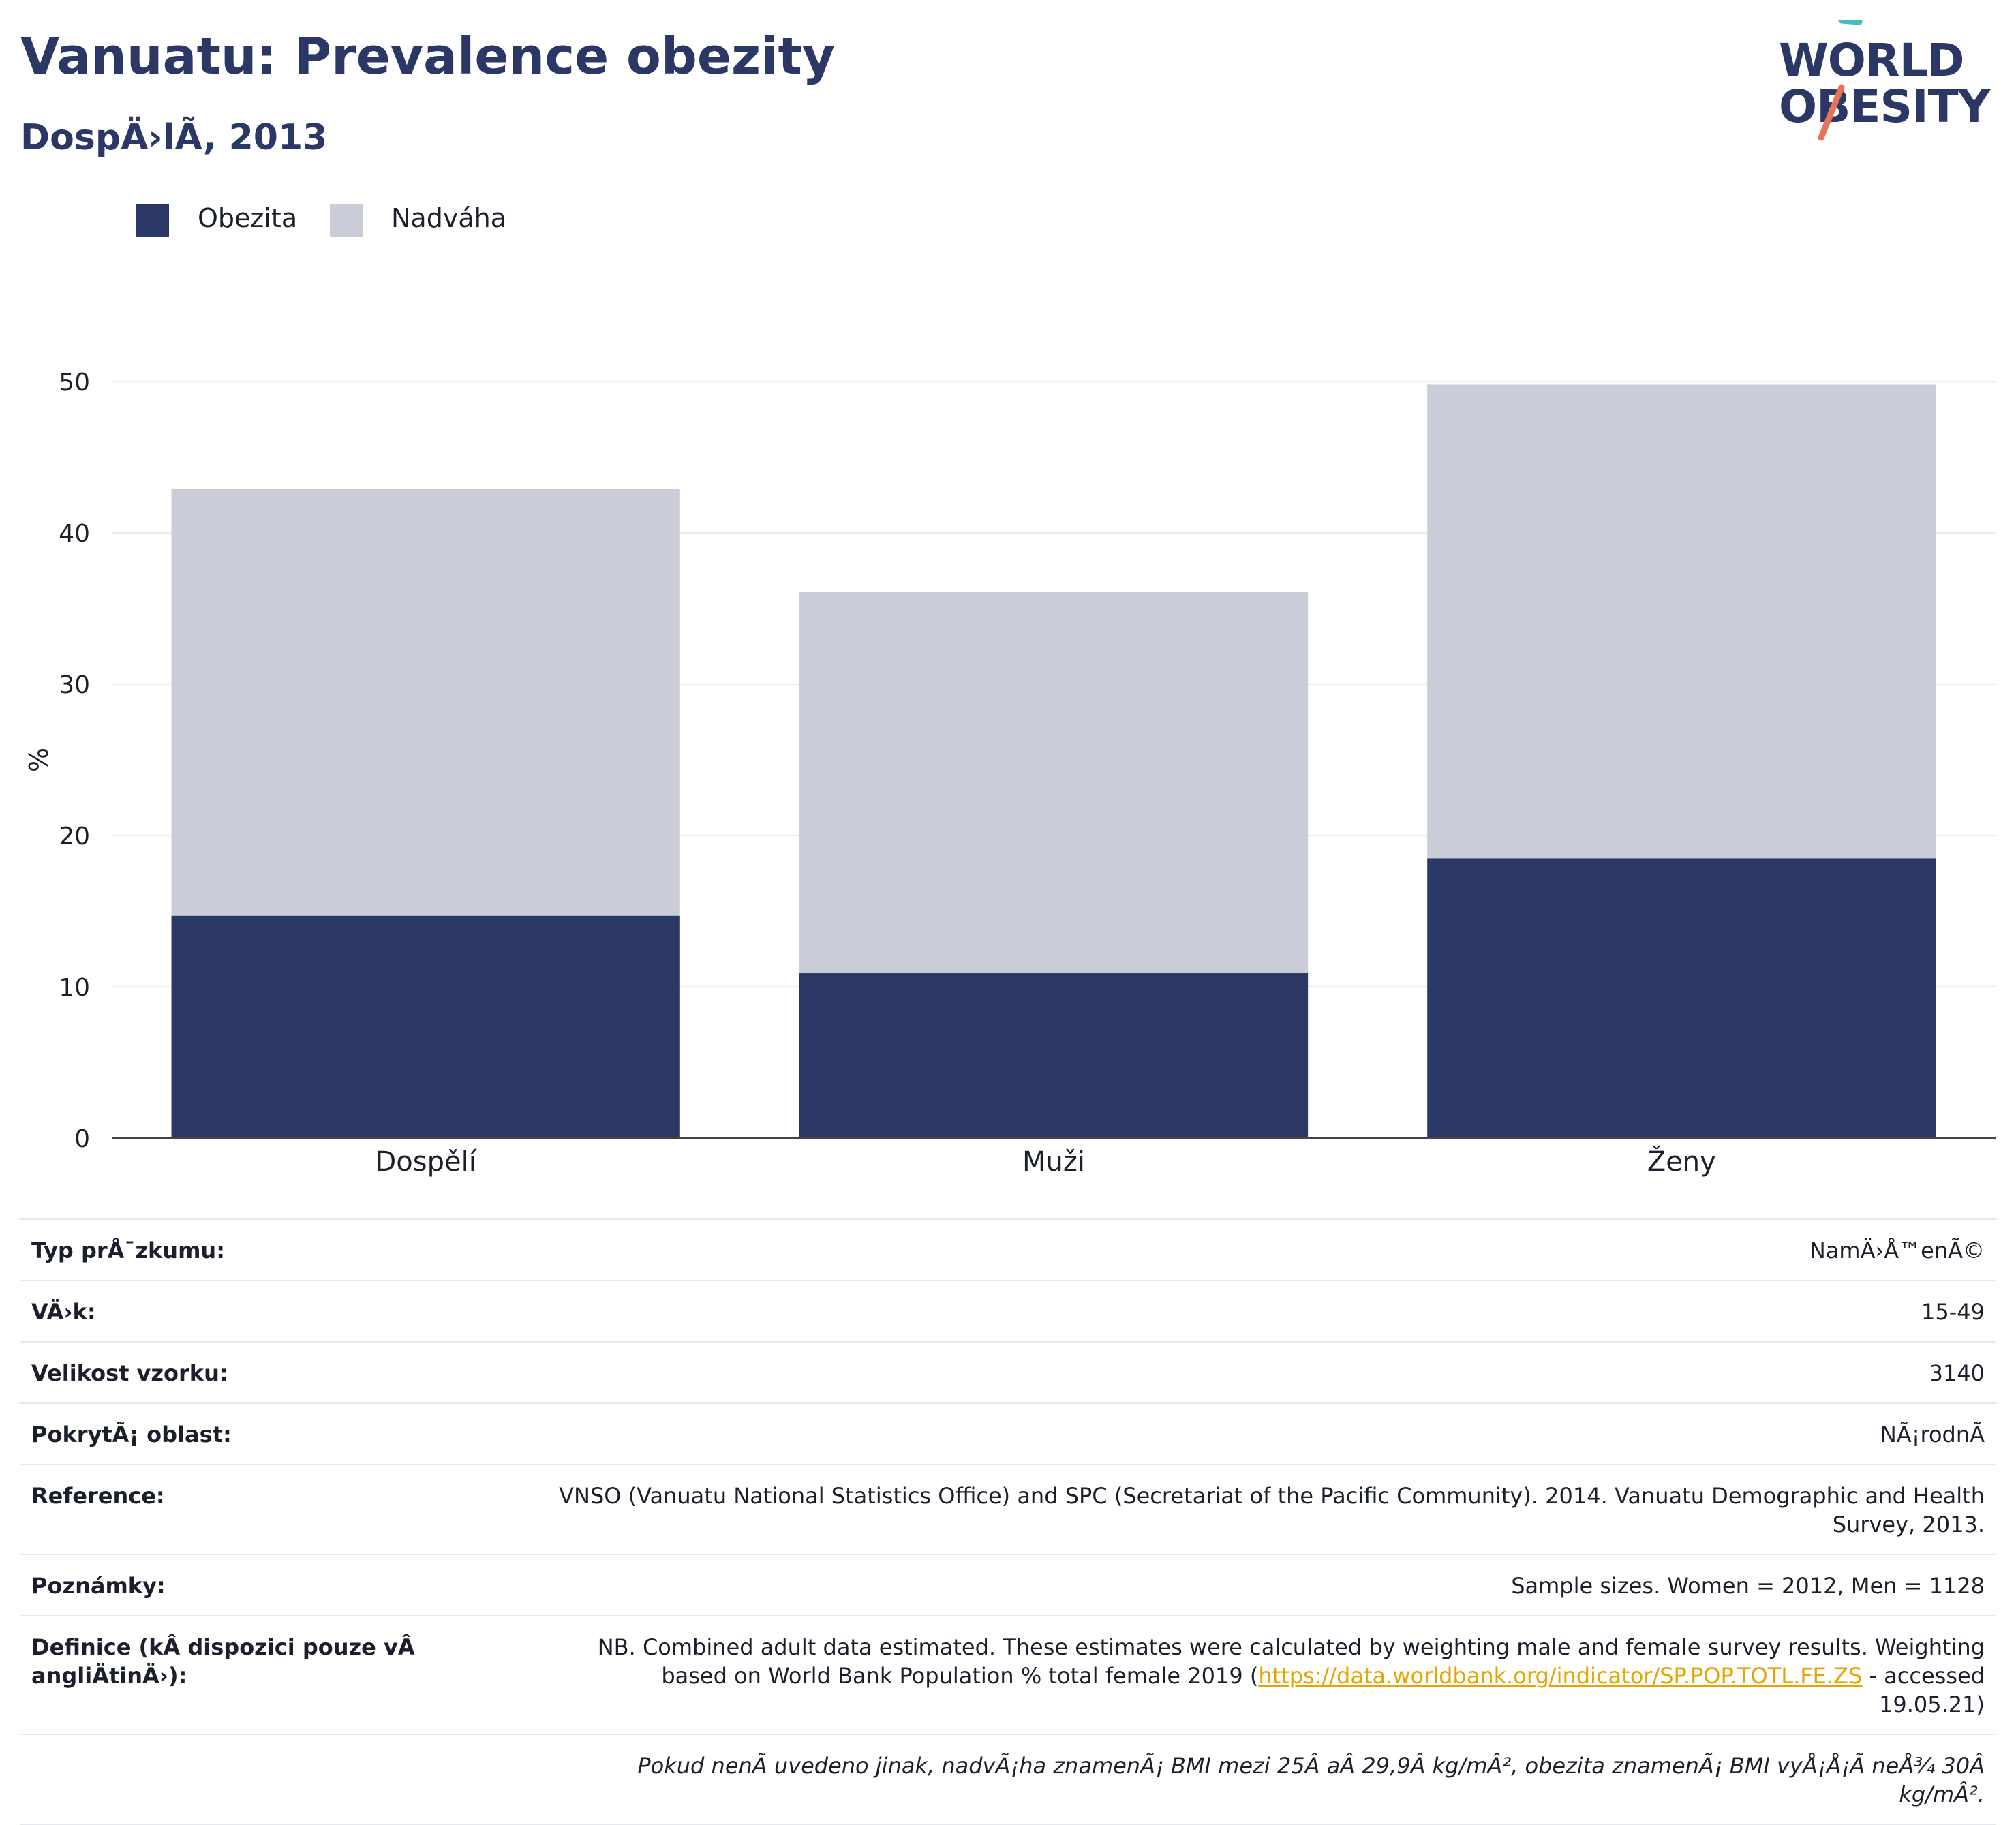 This screenshot has height=1825, width=2016. What do you see at coordinates (1253, 1312) in the screenshot?
I see `info-value: 15-49` at bounding box center [1253, 1312].